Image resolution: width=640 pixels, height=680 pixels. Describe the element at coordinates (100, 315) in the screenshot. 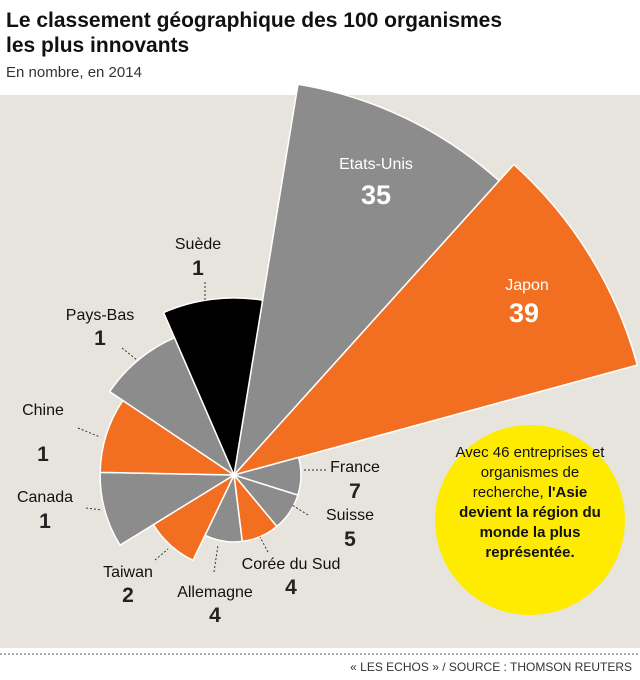

I see `category-label: Pays-Bas` at that location.